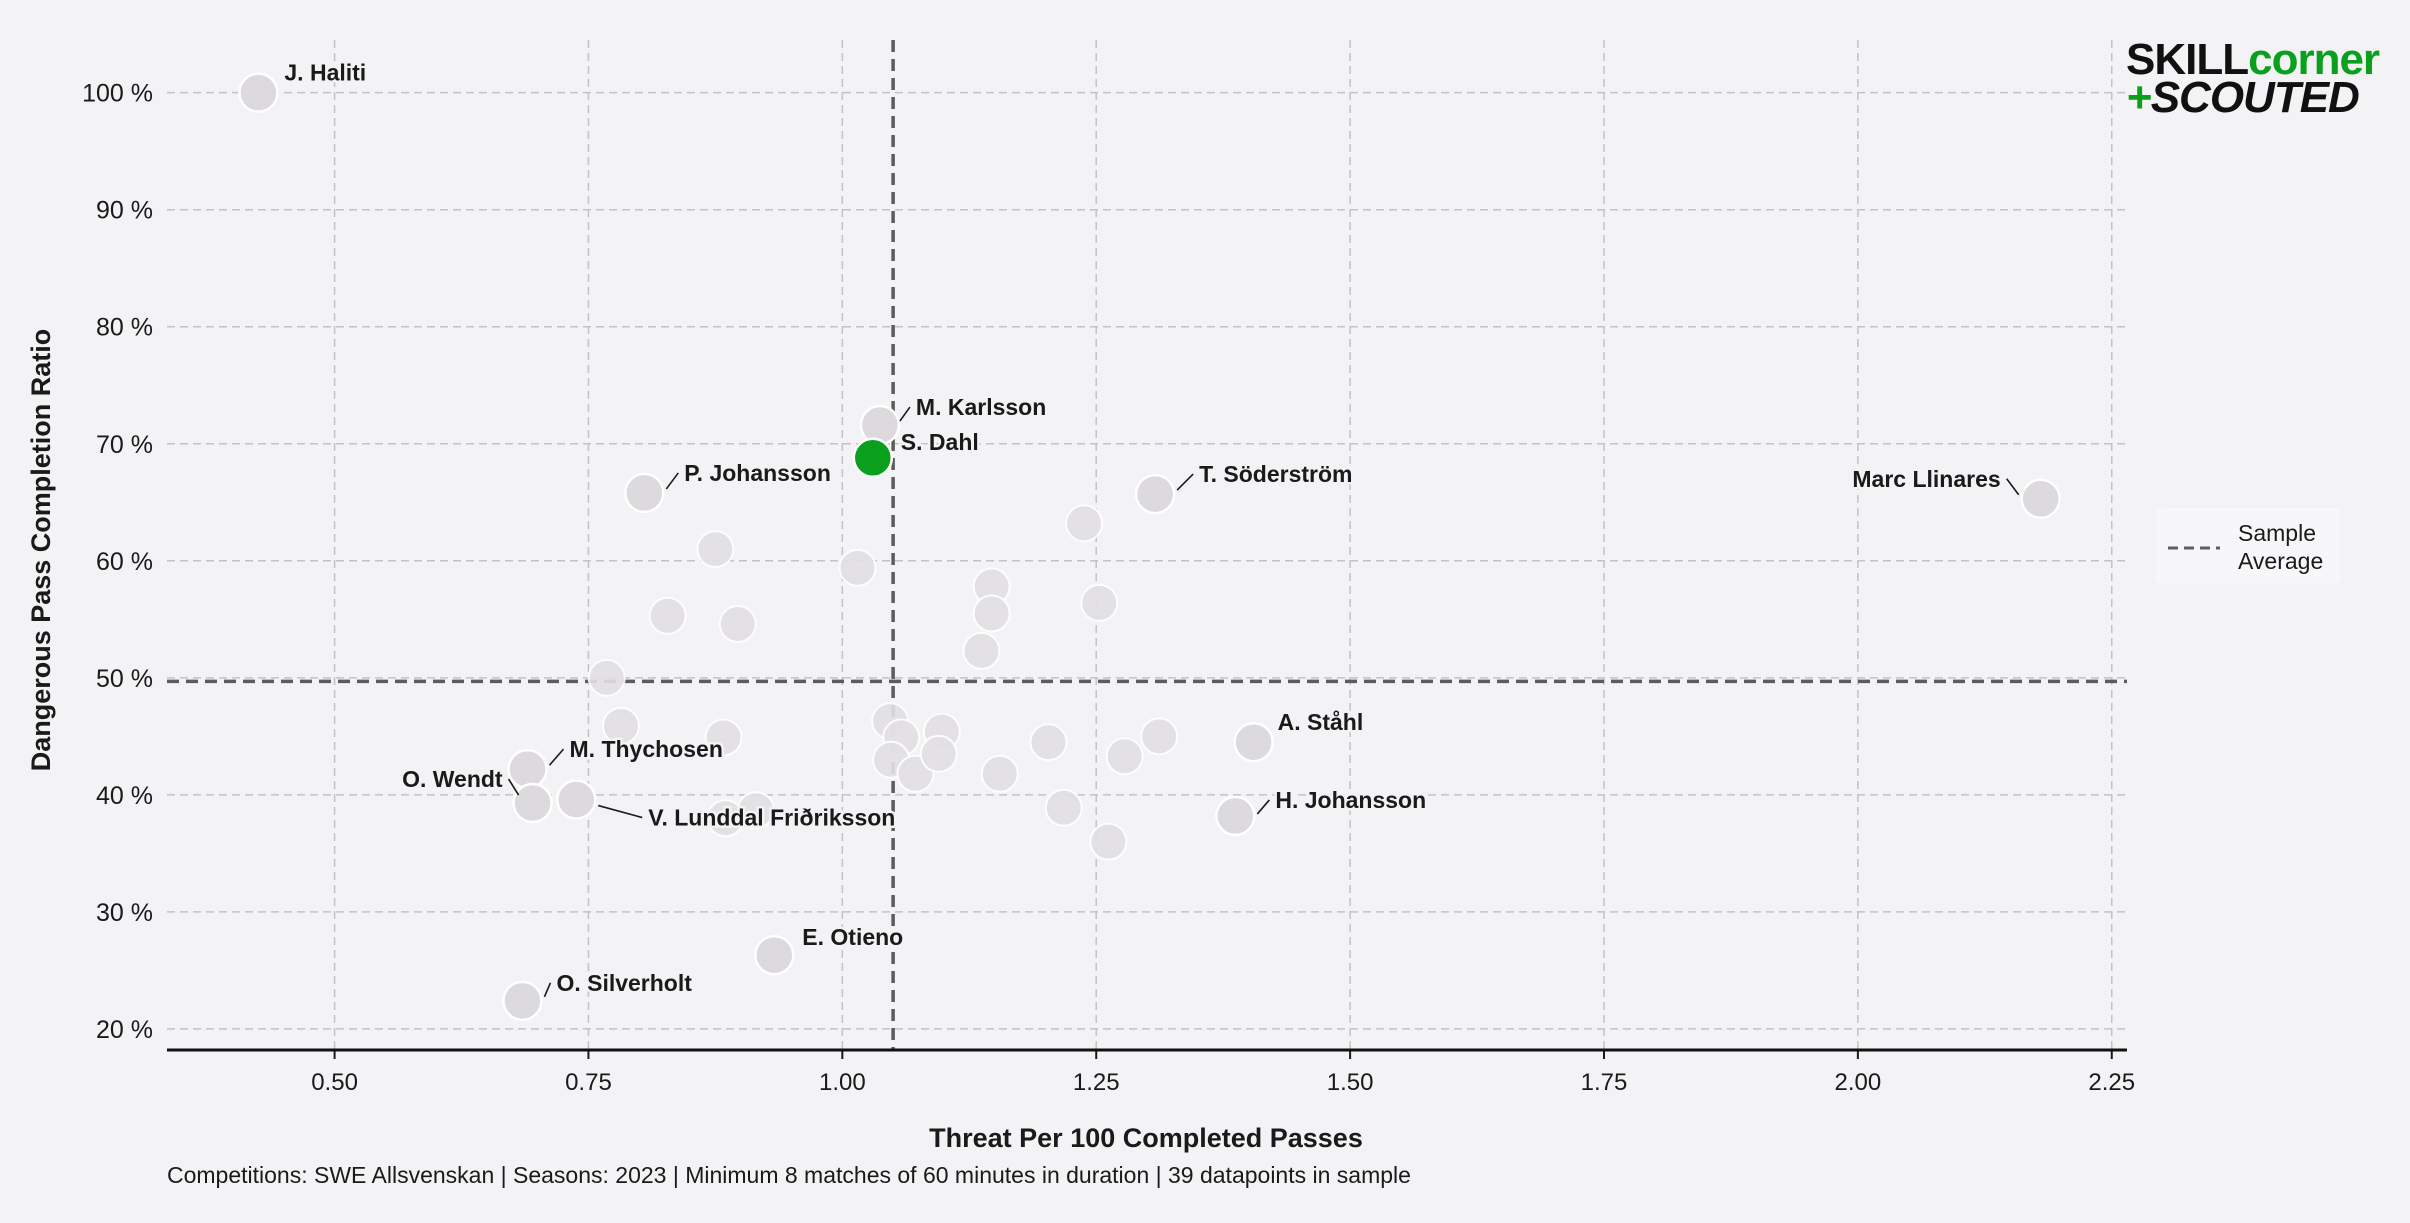 The height and width of the screenshot is (1223, 2410). Describe the element at coordinates (124, 679) in the screenshot. I see `y-tick-label: 50 %` at that location.